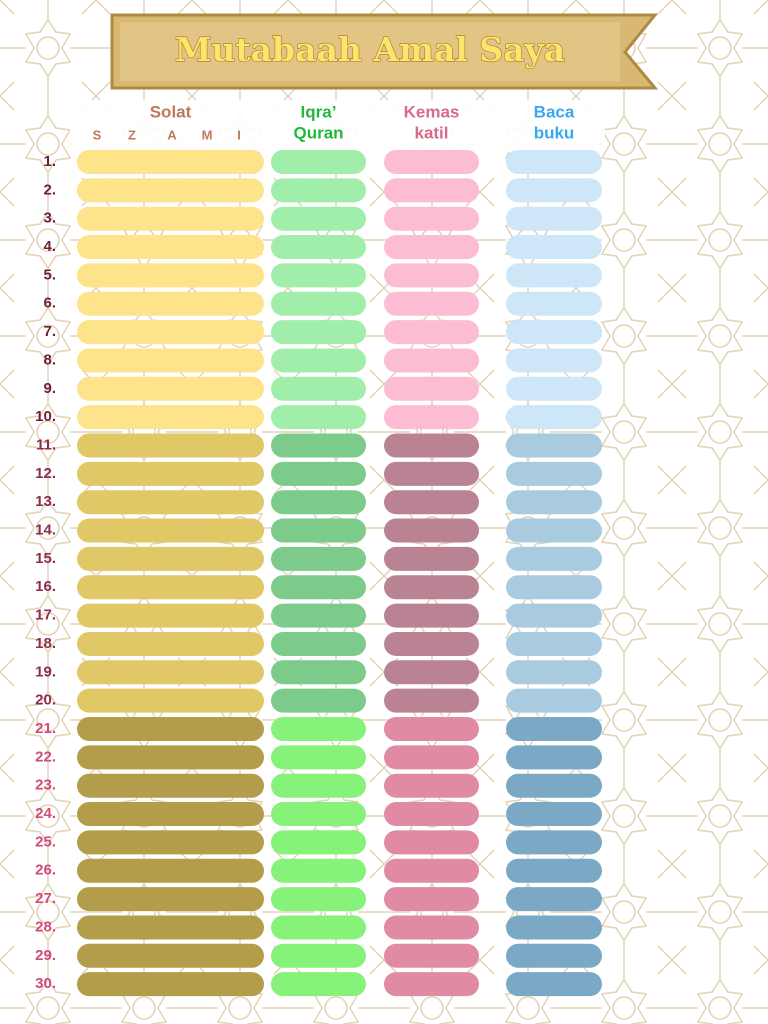  What do you see at coordinates (49, 246) in the screenshot?
I see `row-number: 4.` at bounding box center [49, 246].